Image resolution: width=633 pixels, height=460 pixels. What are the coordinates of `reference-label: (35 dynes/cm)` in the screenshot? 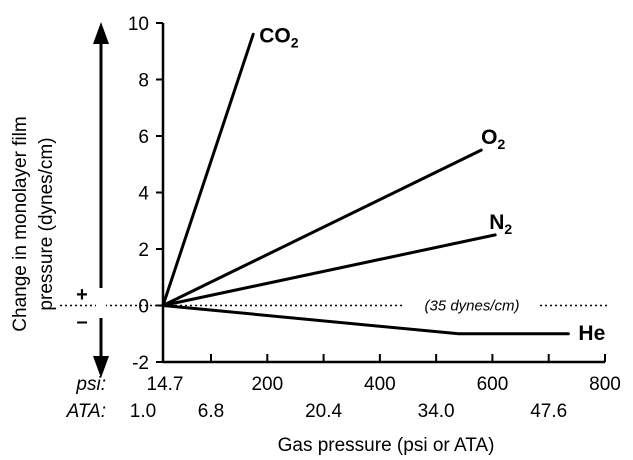 It's located at (471, 306).